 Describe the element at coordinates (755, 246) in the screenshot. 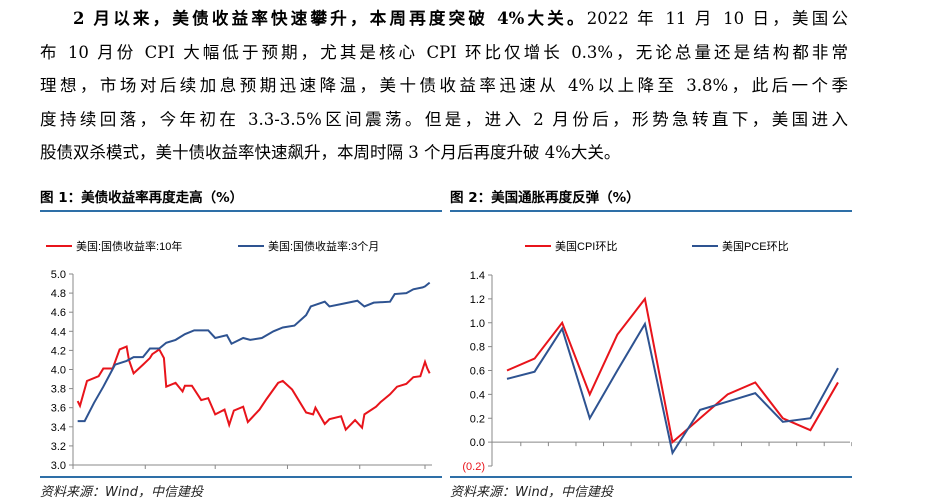

I see `legend-label: 美国PCE环比` at that location.